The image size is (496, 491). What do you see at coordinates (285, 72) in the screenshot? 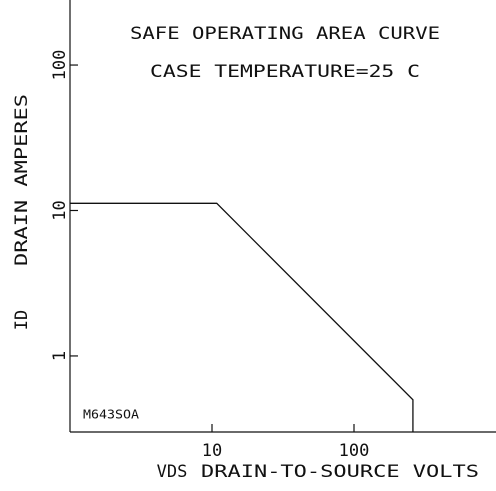
I see `chart-subtitle: CASE TEMPERATURE=25 C` at bounding box center [285, 72].